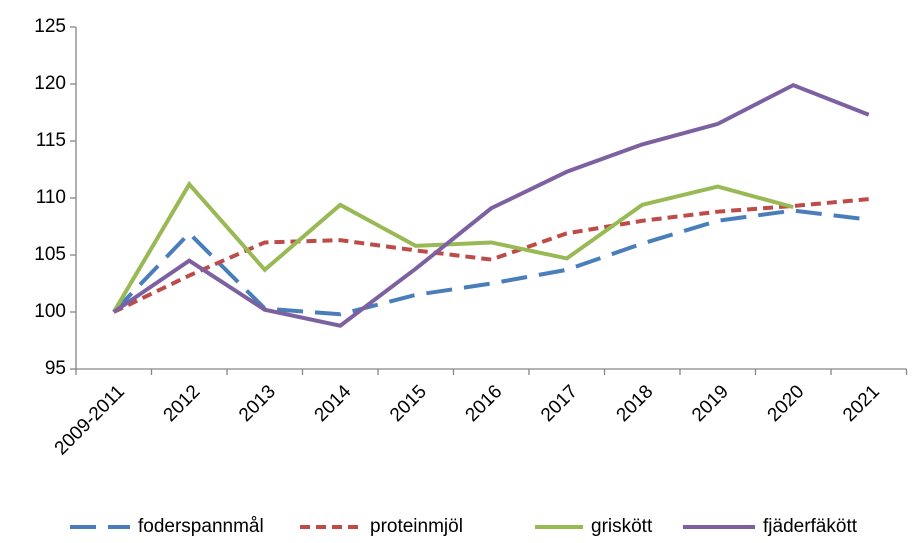 The height and width of the screenshot is (543, 916). What do you see at coordinates (810, 526) in the screenshot?
I see `legend-label: fjäderfäkött` at bounding box center [810, 526].